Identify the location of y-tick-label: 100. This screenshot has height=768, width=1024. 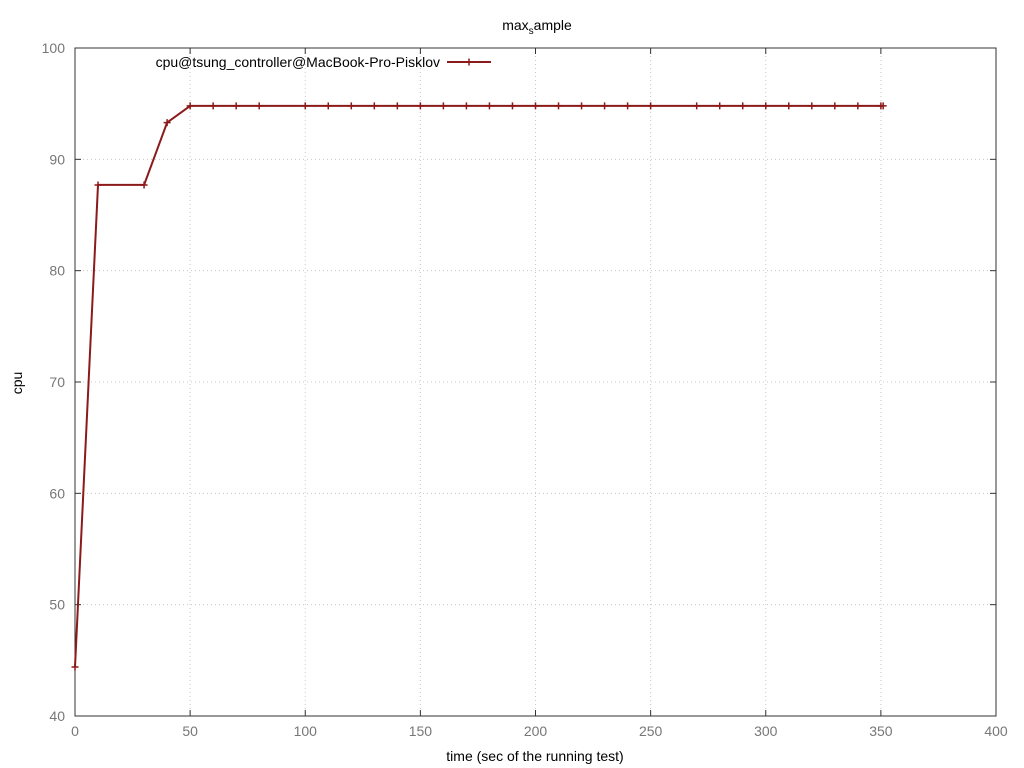
(54, 48).